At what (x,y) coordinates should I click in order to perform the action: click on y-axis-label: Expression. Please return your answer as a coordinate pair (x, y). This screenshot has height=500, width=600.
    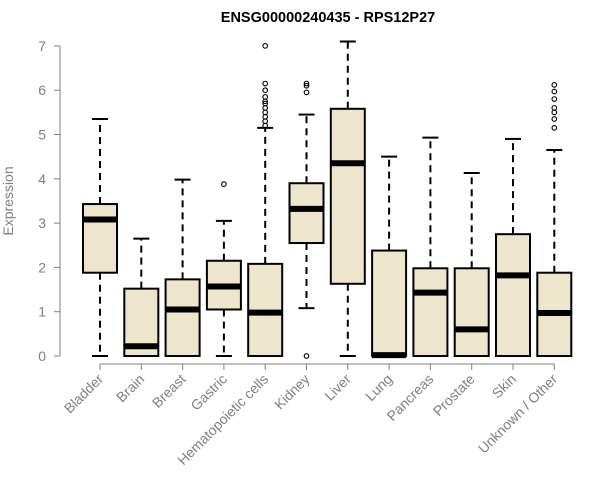
    Looking at the image, I should click on (8, 200).